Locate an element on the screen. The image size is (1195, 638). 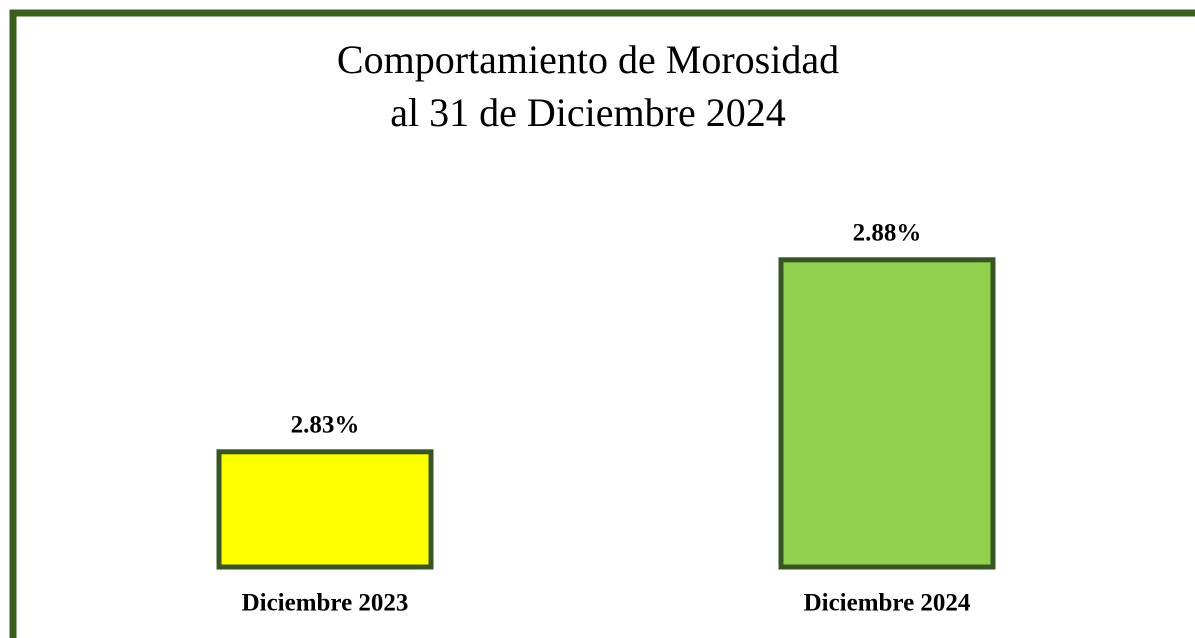
chart-title: al 31 de Diciembre 2024 is located at coordinates (587, 112).